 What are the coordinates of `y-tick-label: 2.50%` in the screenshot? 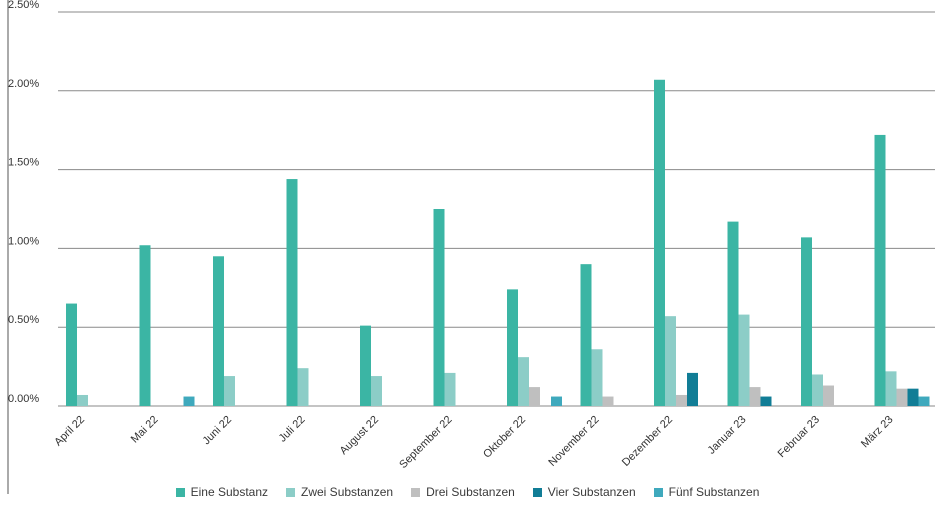 It's located at (23, 5).